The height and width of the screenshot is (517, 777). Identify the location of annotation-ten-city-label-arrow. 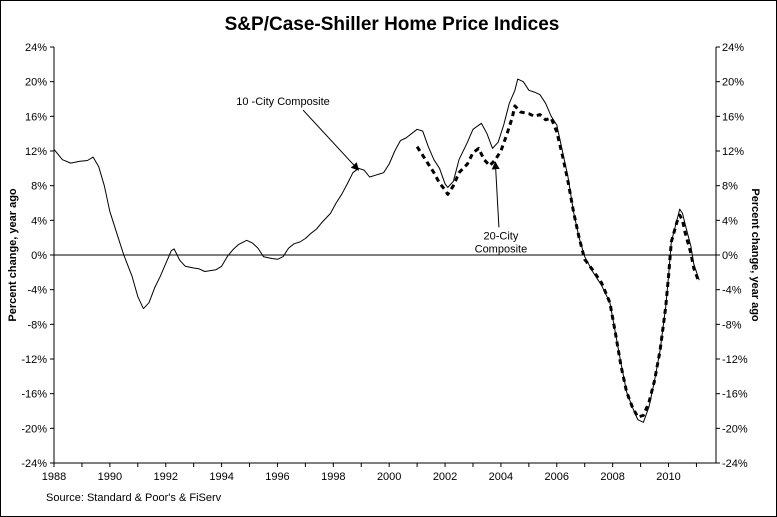
(331, 140).